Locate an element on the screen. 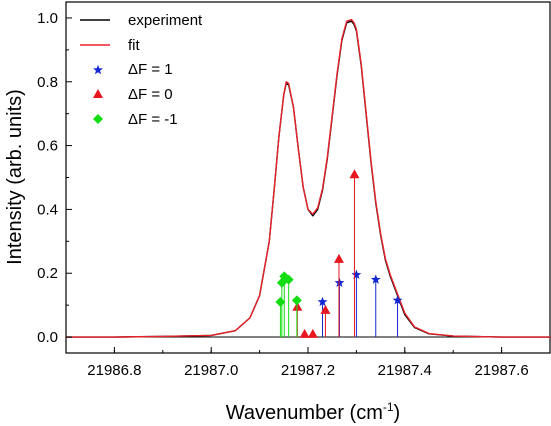 This screenshot has height=426, width=551. legend: experiment fit ΔF = 1 ΔF = 0 ΔF = -1 is located at coordinates (141, 70).